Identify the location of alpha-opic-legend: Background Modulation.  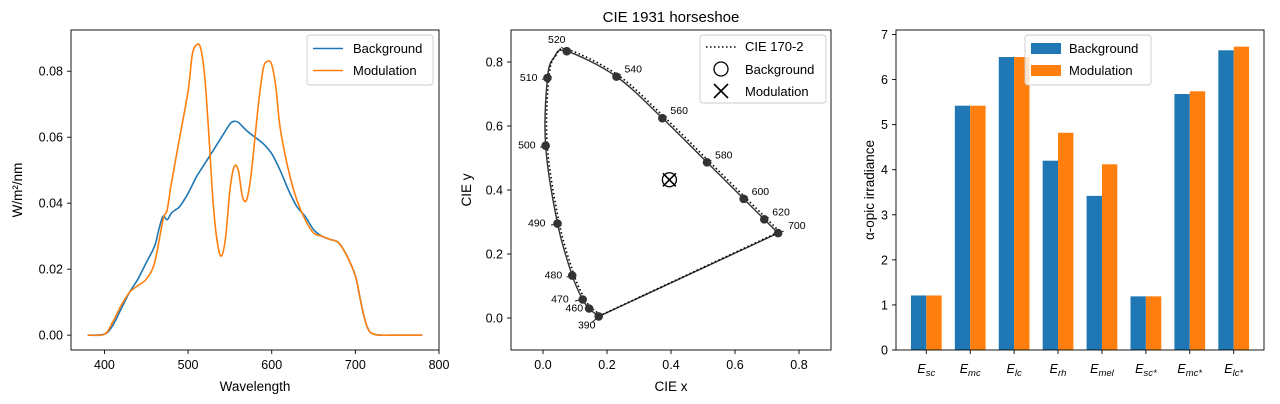
(1088, 60).